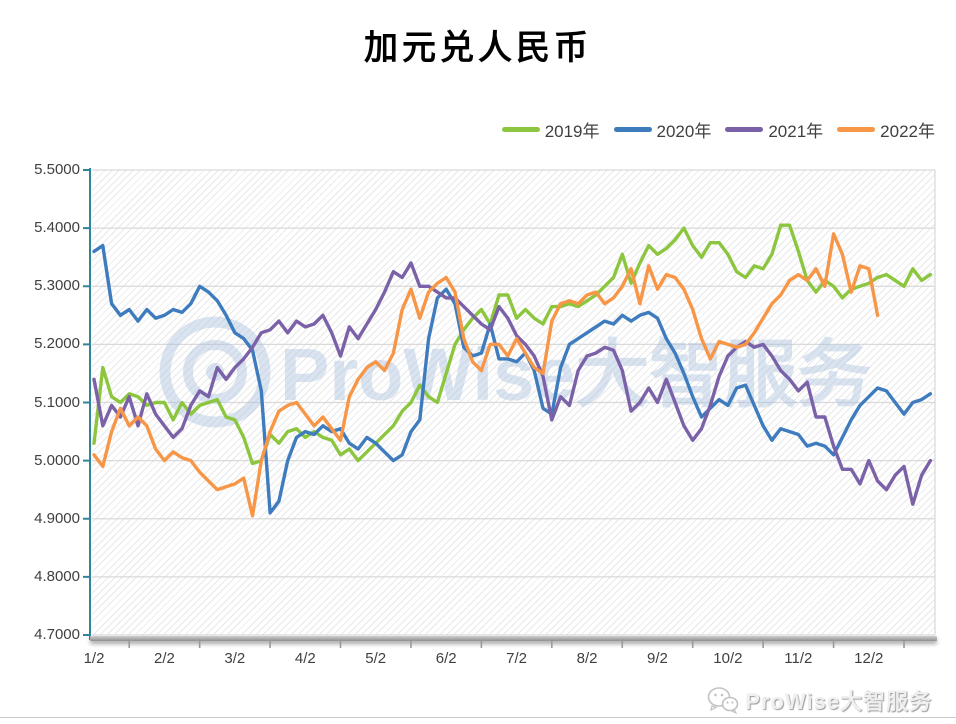 The height and width of the screenshot is (724, 956). Describe the element at coordinates (657, 658) in the screenshot. I see `x-axis-label: 9/2` at that location.